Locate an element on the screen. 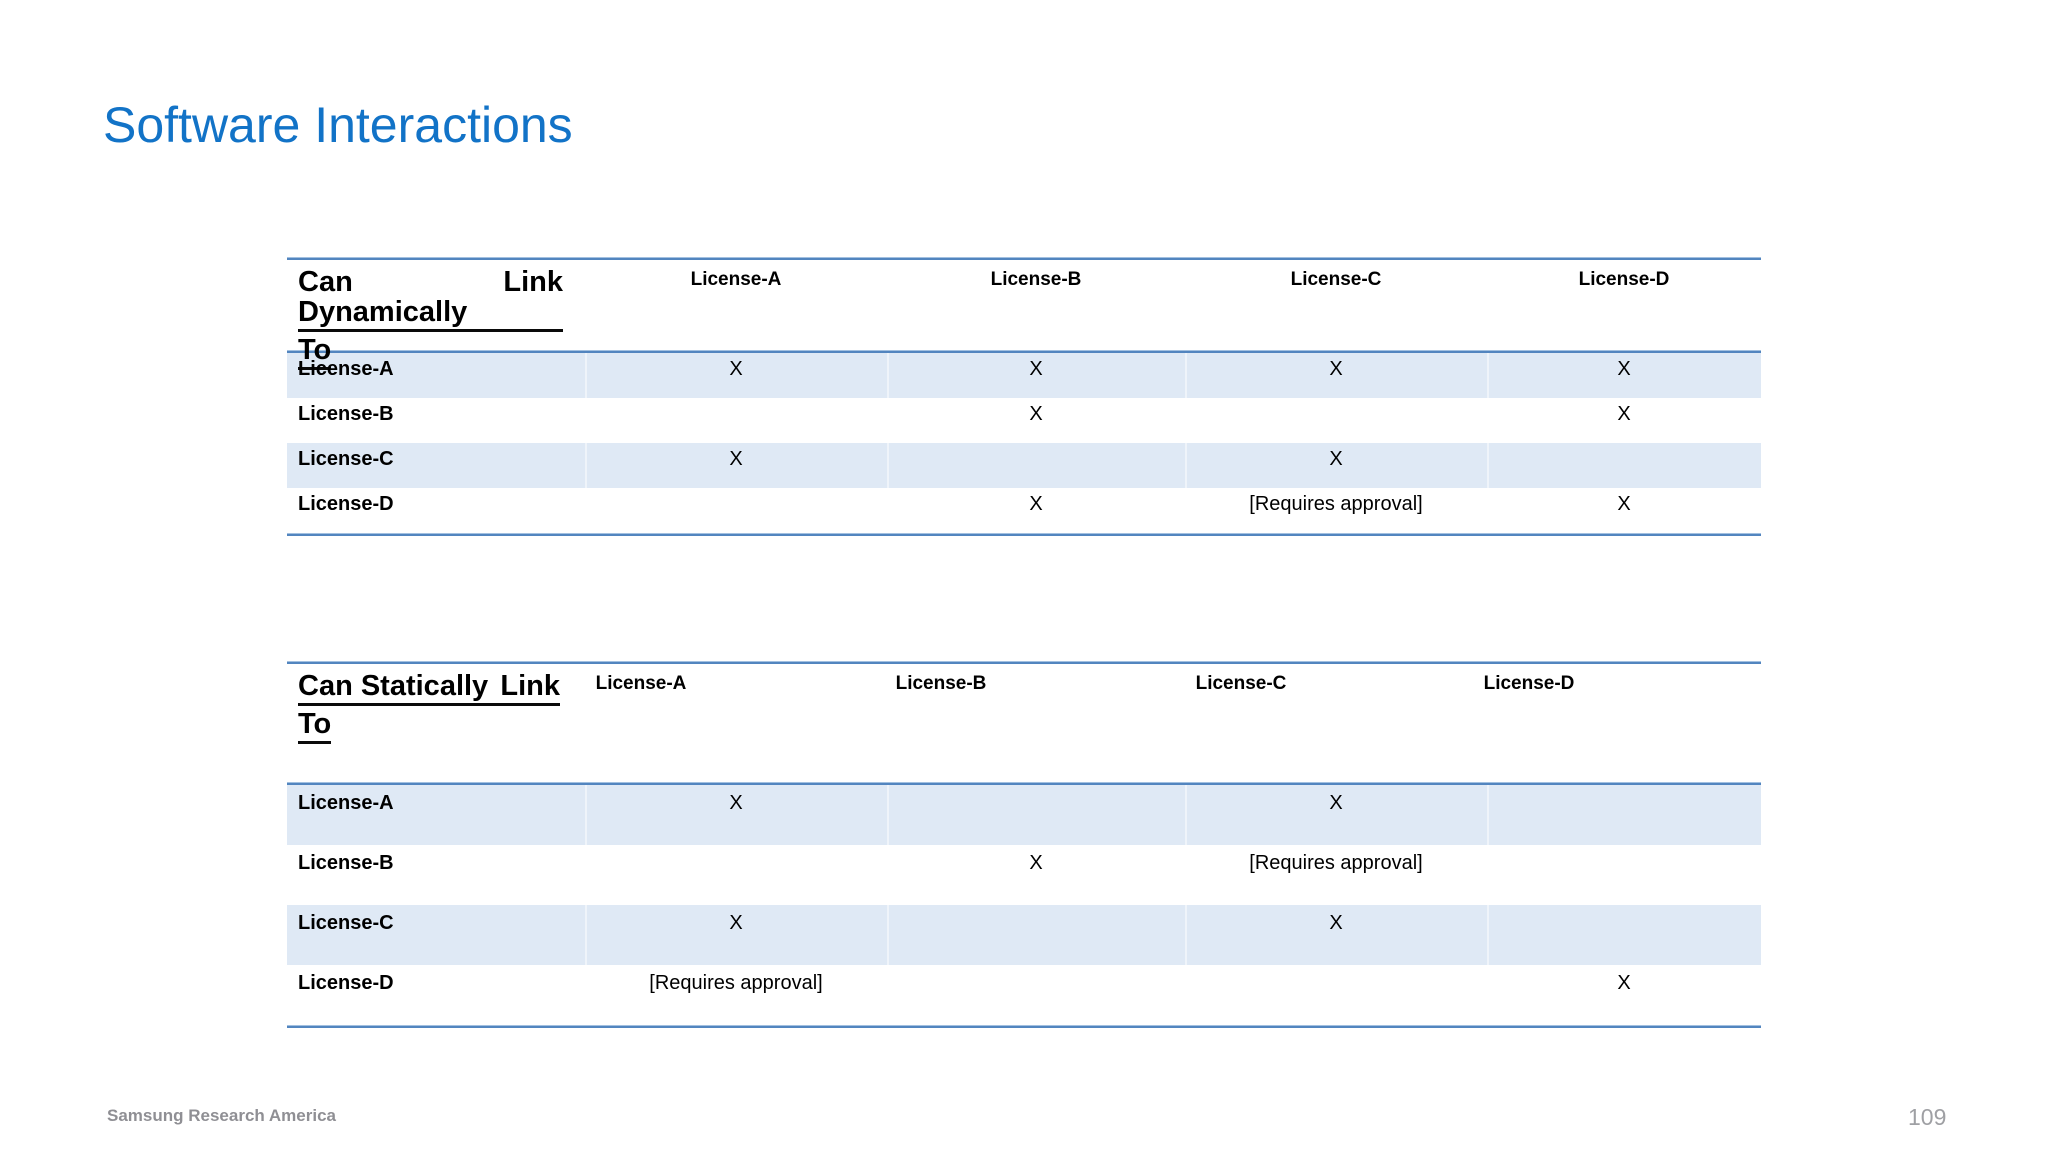  corner-title-line1: Can Statically Link is located at coordinates (429, 688).